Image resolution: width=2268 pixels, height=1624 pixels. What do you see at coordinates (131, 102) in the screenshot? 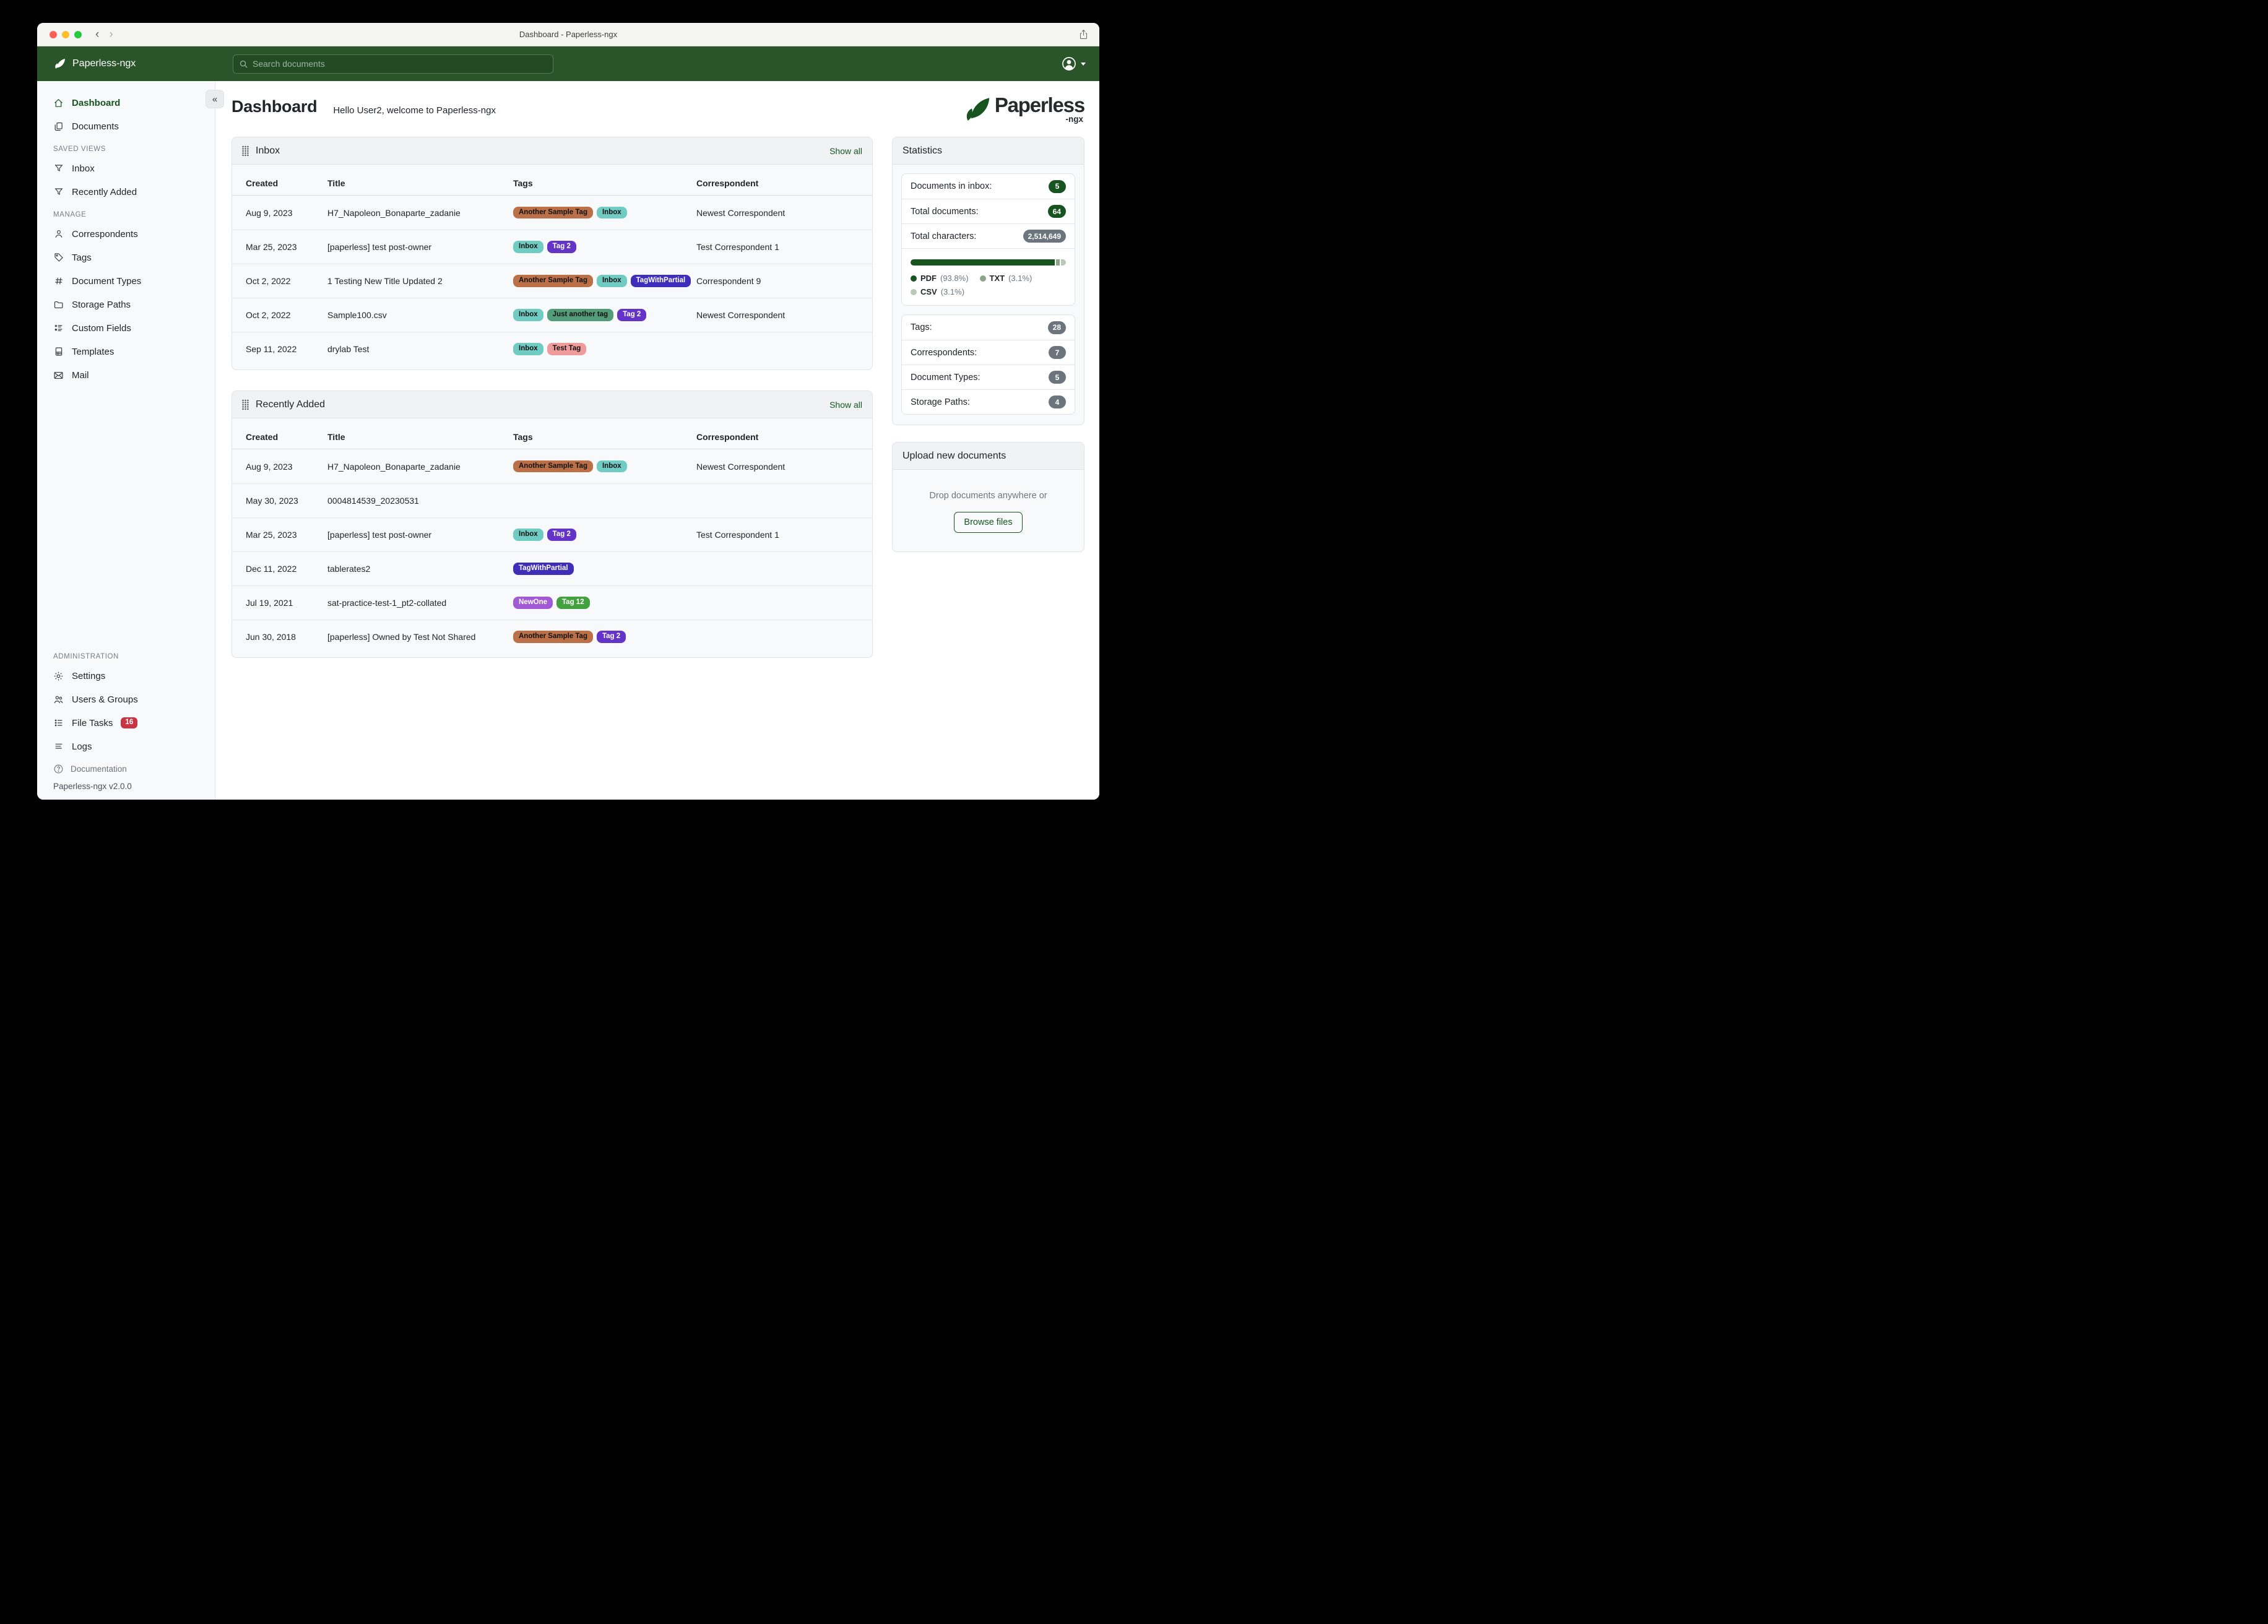
I see `sidebar-item-dashboard: Dashboard` at bounding box center [131, 102].